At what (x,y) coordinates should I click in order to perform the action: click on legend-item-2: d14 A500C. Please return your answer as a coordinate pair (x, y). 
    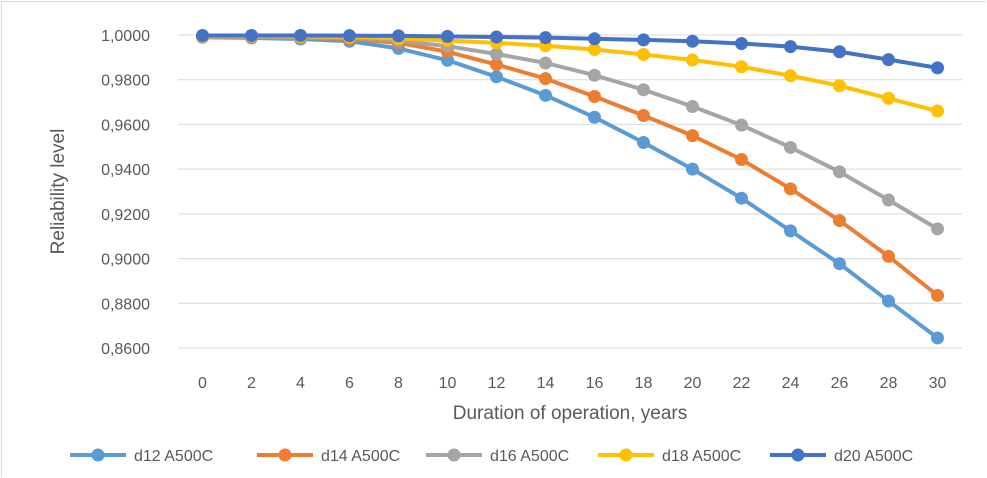
    Looking at the image, I should click on (328, 456).